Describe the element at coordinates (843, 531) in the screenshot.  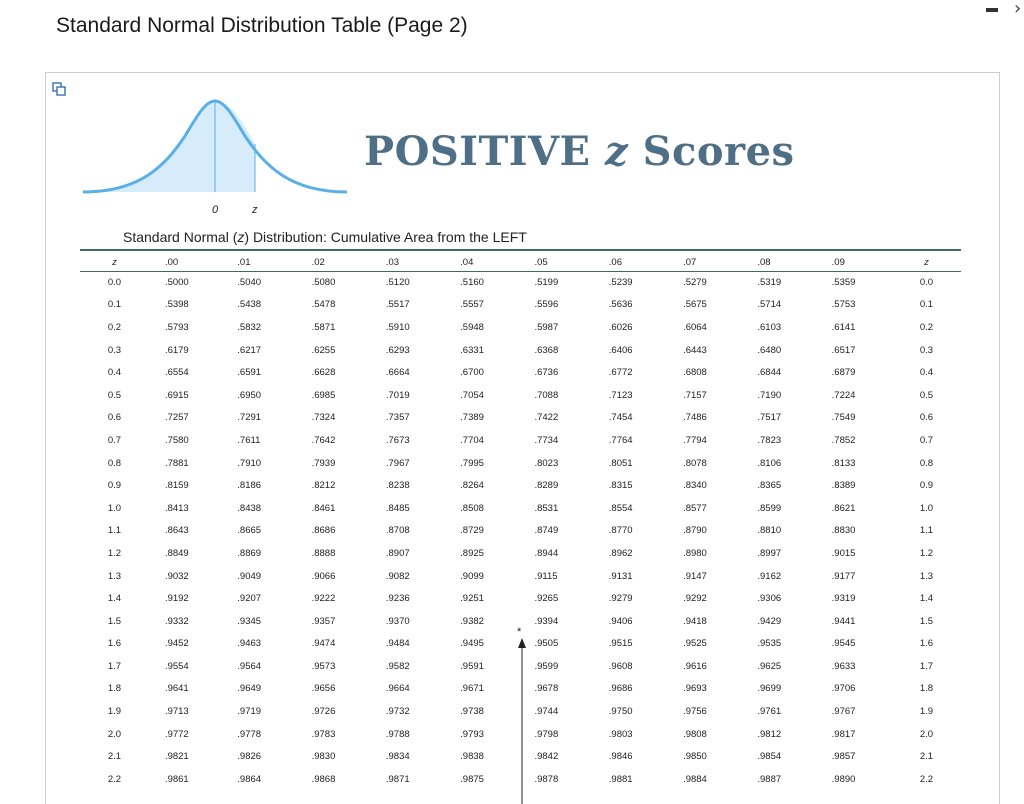
I see `table-cell: .8830` at that location.